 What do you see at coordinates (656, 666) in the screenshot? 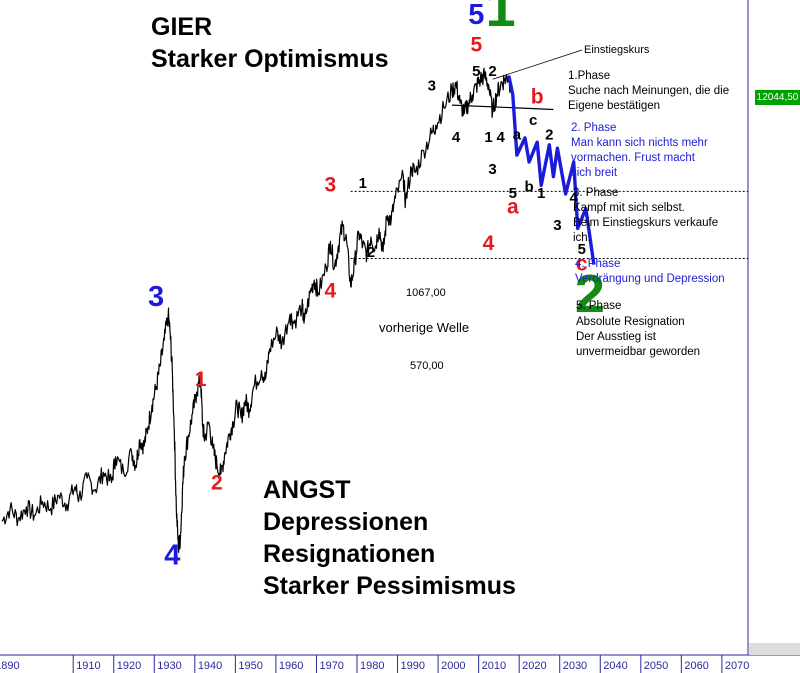
I see `x-tick-label: 2050` at bounding box center [656, 666].